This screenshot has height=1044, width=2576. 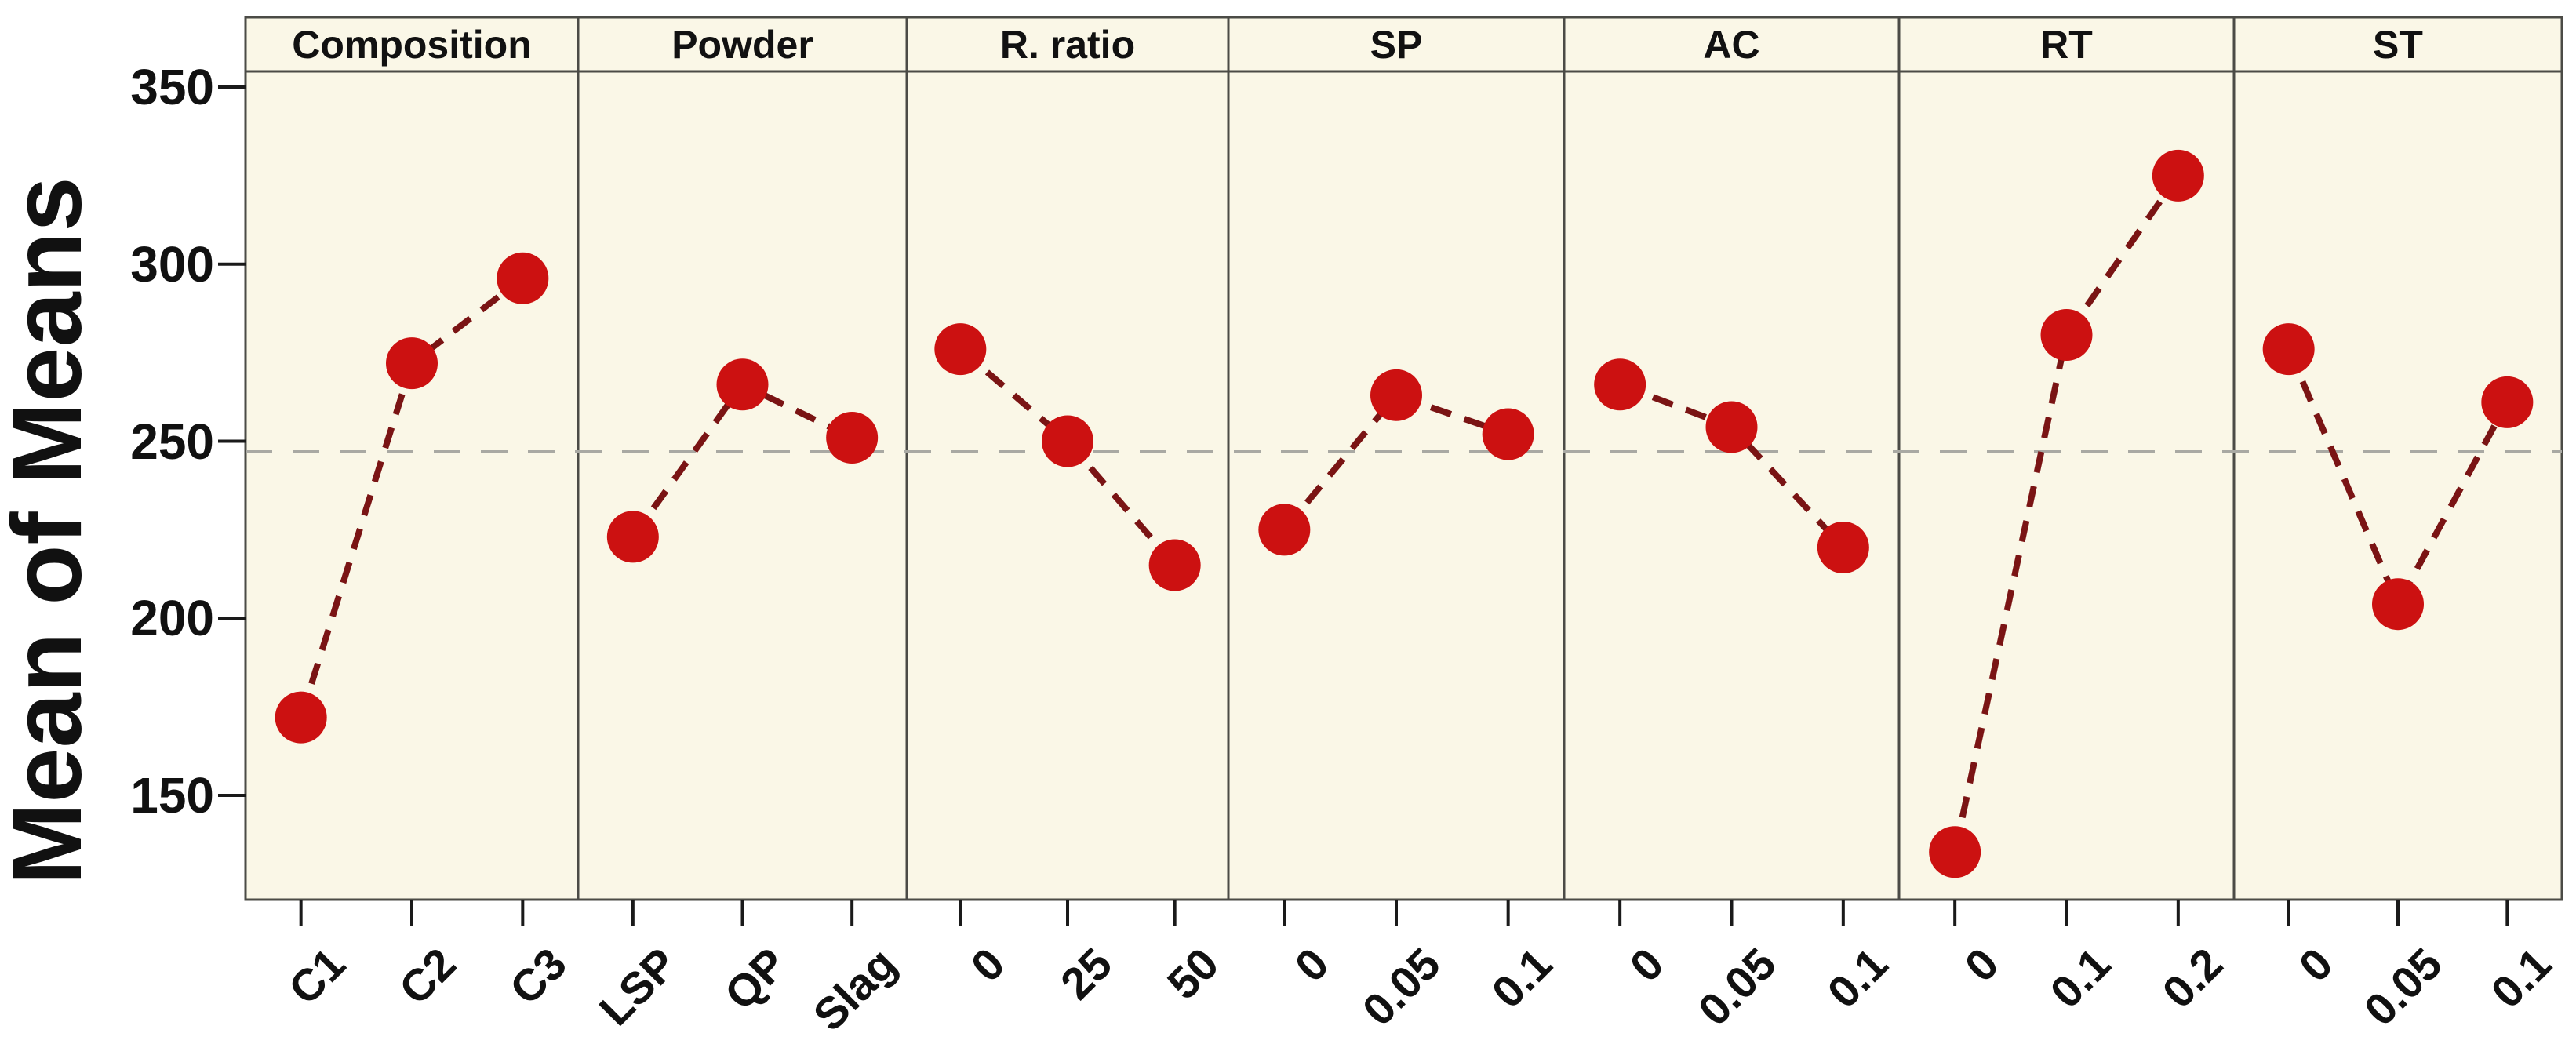 I want to click on panel-header: Composition, so click(x=412, y=45).